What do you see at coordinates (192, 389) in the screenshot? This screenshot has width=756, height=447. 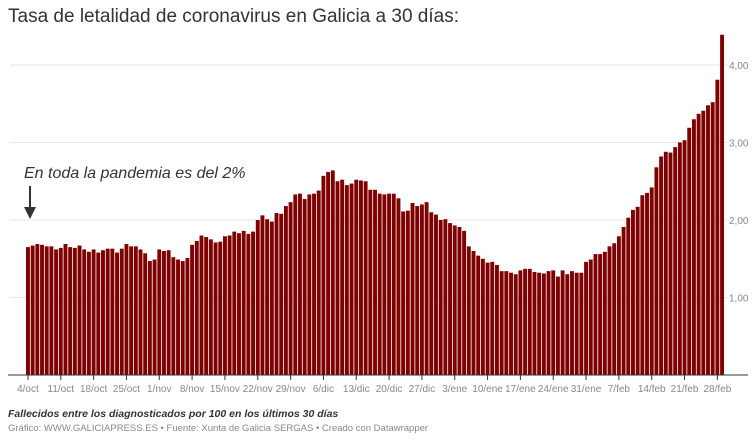 I see `x-tick-label: 8/nov` at bounding box center [192, 389].